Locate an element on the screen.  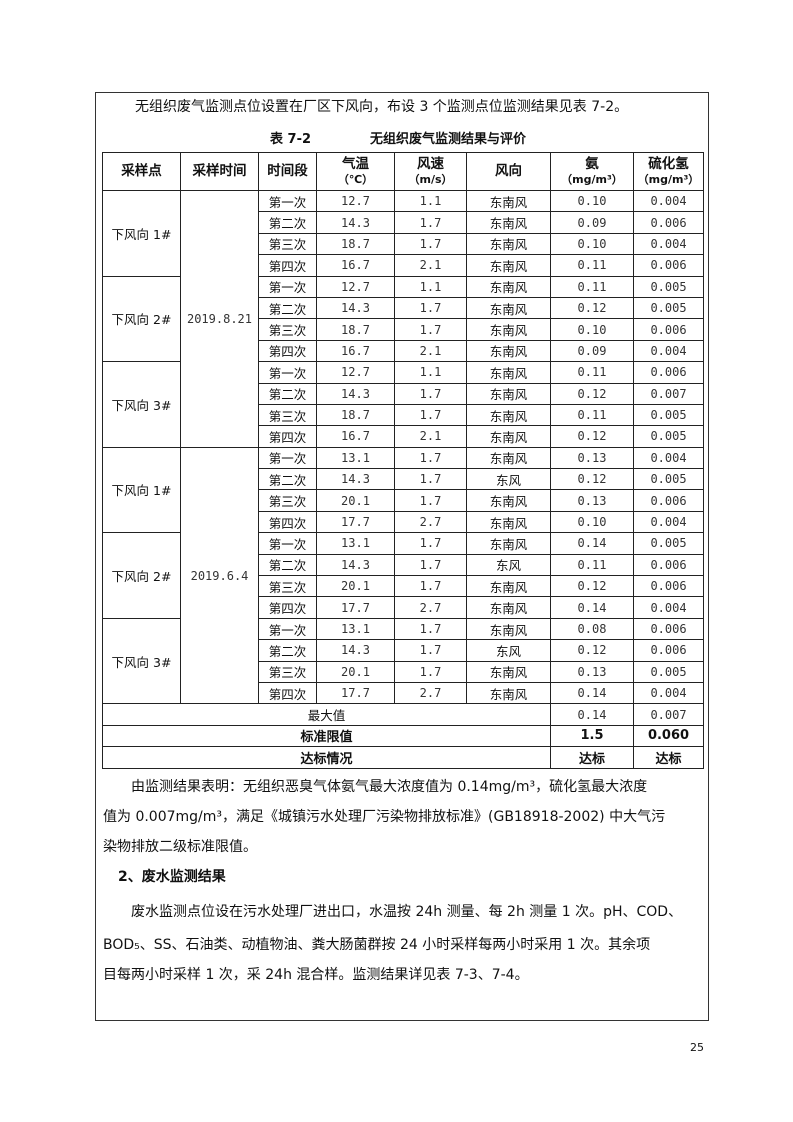
sampling-point: 下风向 1# is located at coordinates (141, 233).